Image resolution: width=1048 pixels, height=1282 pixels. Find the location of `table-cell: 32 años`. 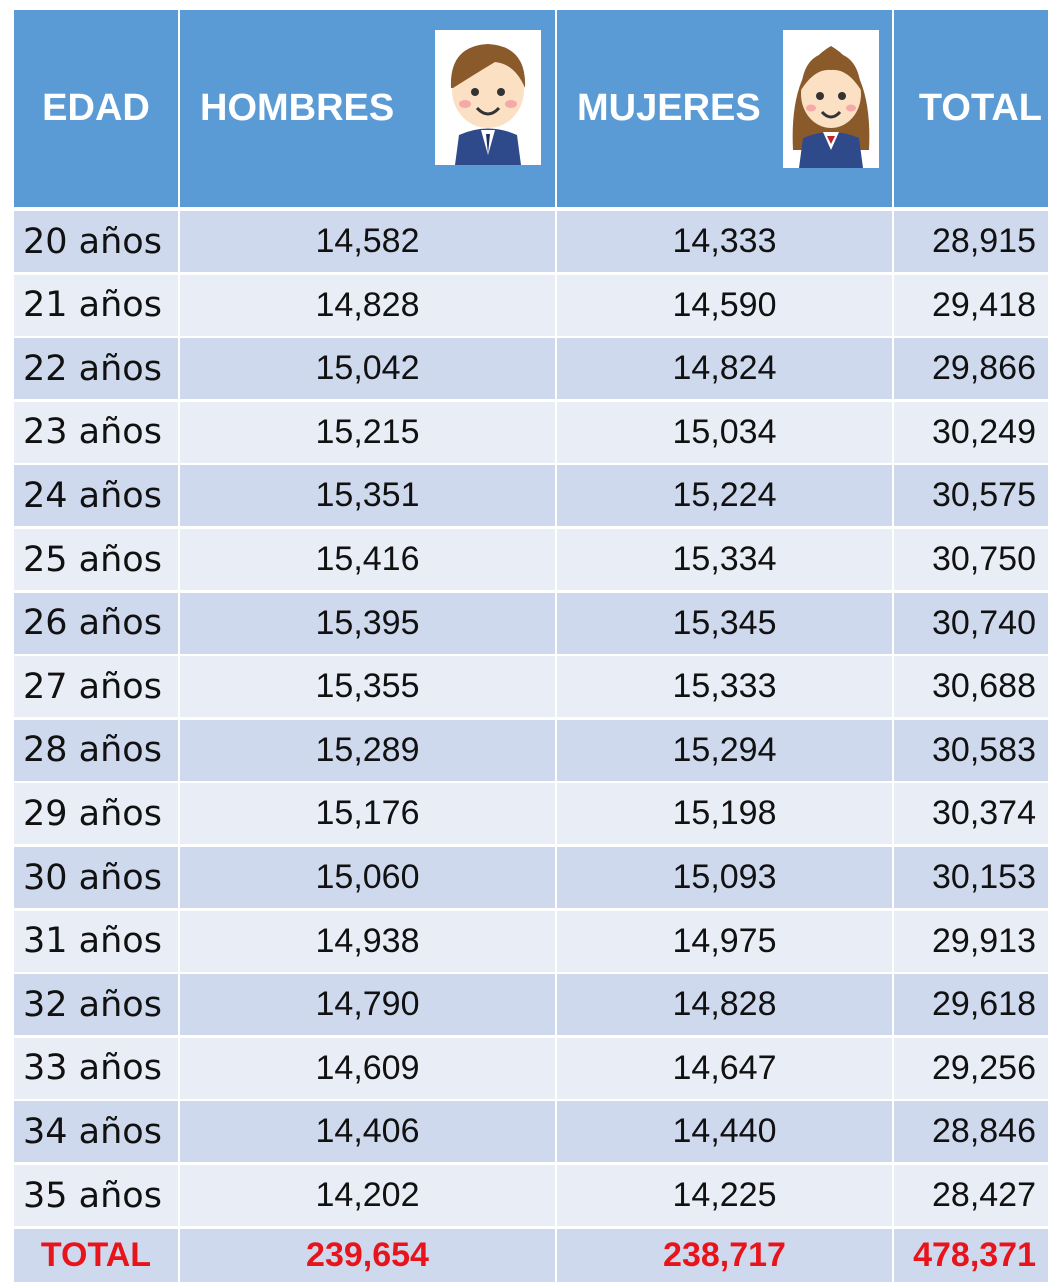

table-cell: 32 años is located at coordinates (96, 1005).